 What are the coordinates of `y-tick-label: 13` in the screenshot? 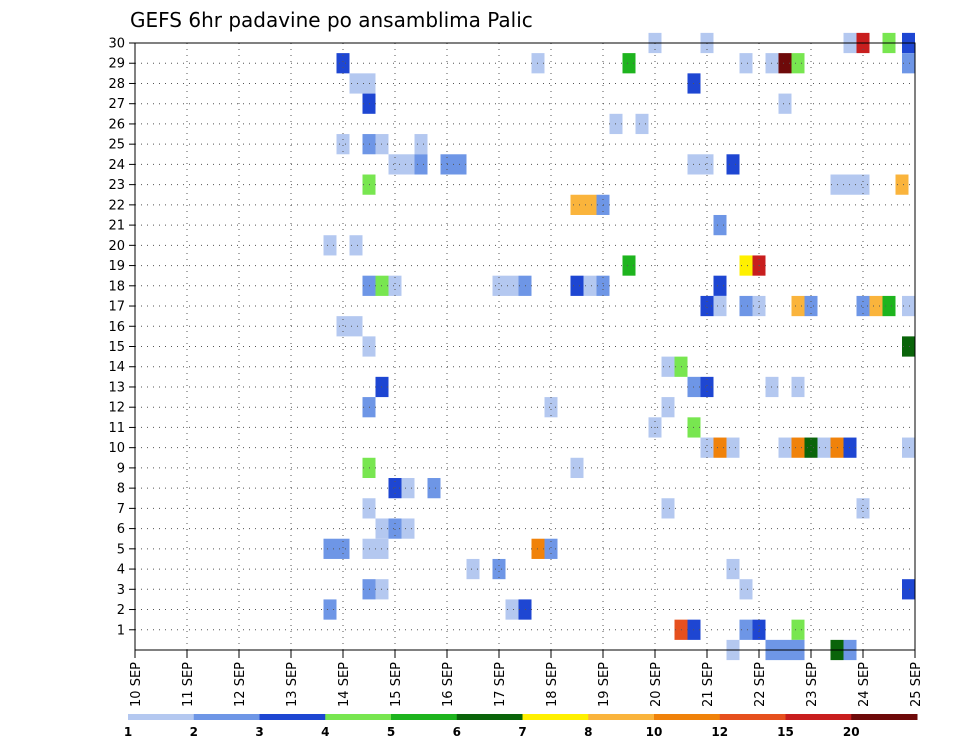 It's located at (116, 387).